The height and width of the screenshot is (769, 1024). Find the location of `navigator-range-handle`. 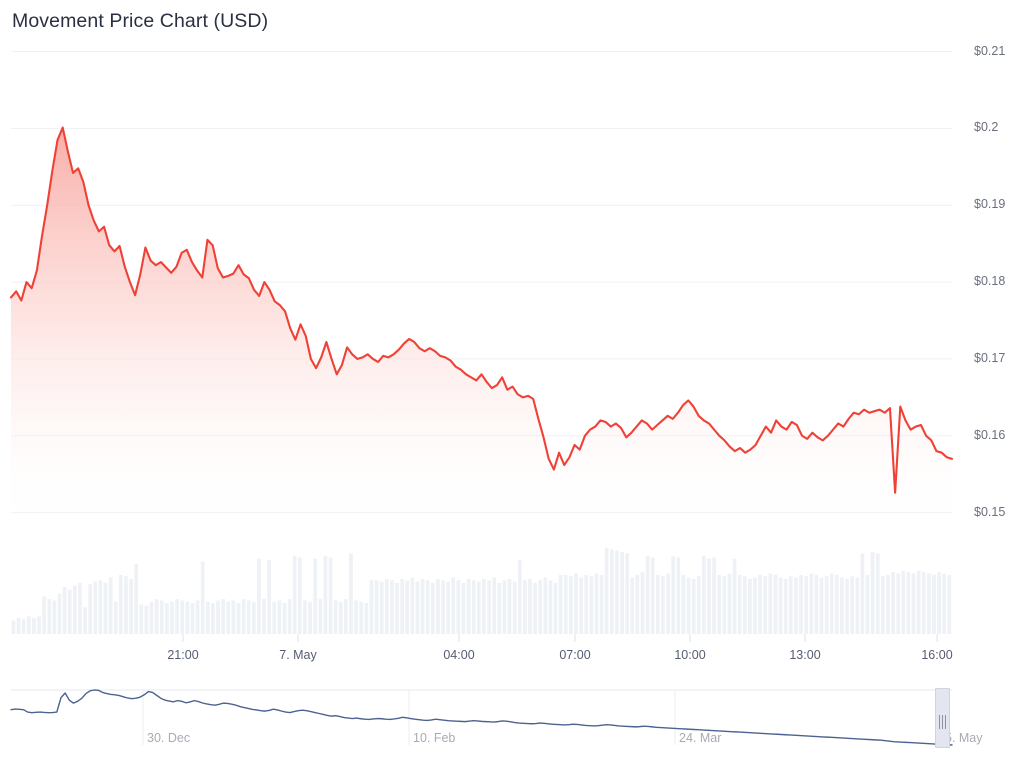

navigator-range-handle is located at coordinates (942, 718).